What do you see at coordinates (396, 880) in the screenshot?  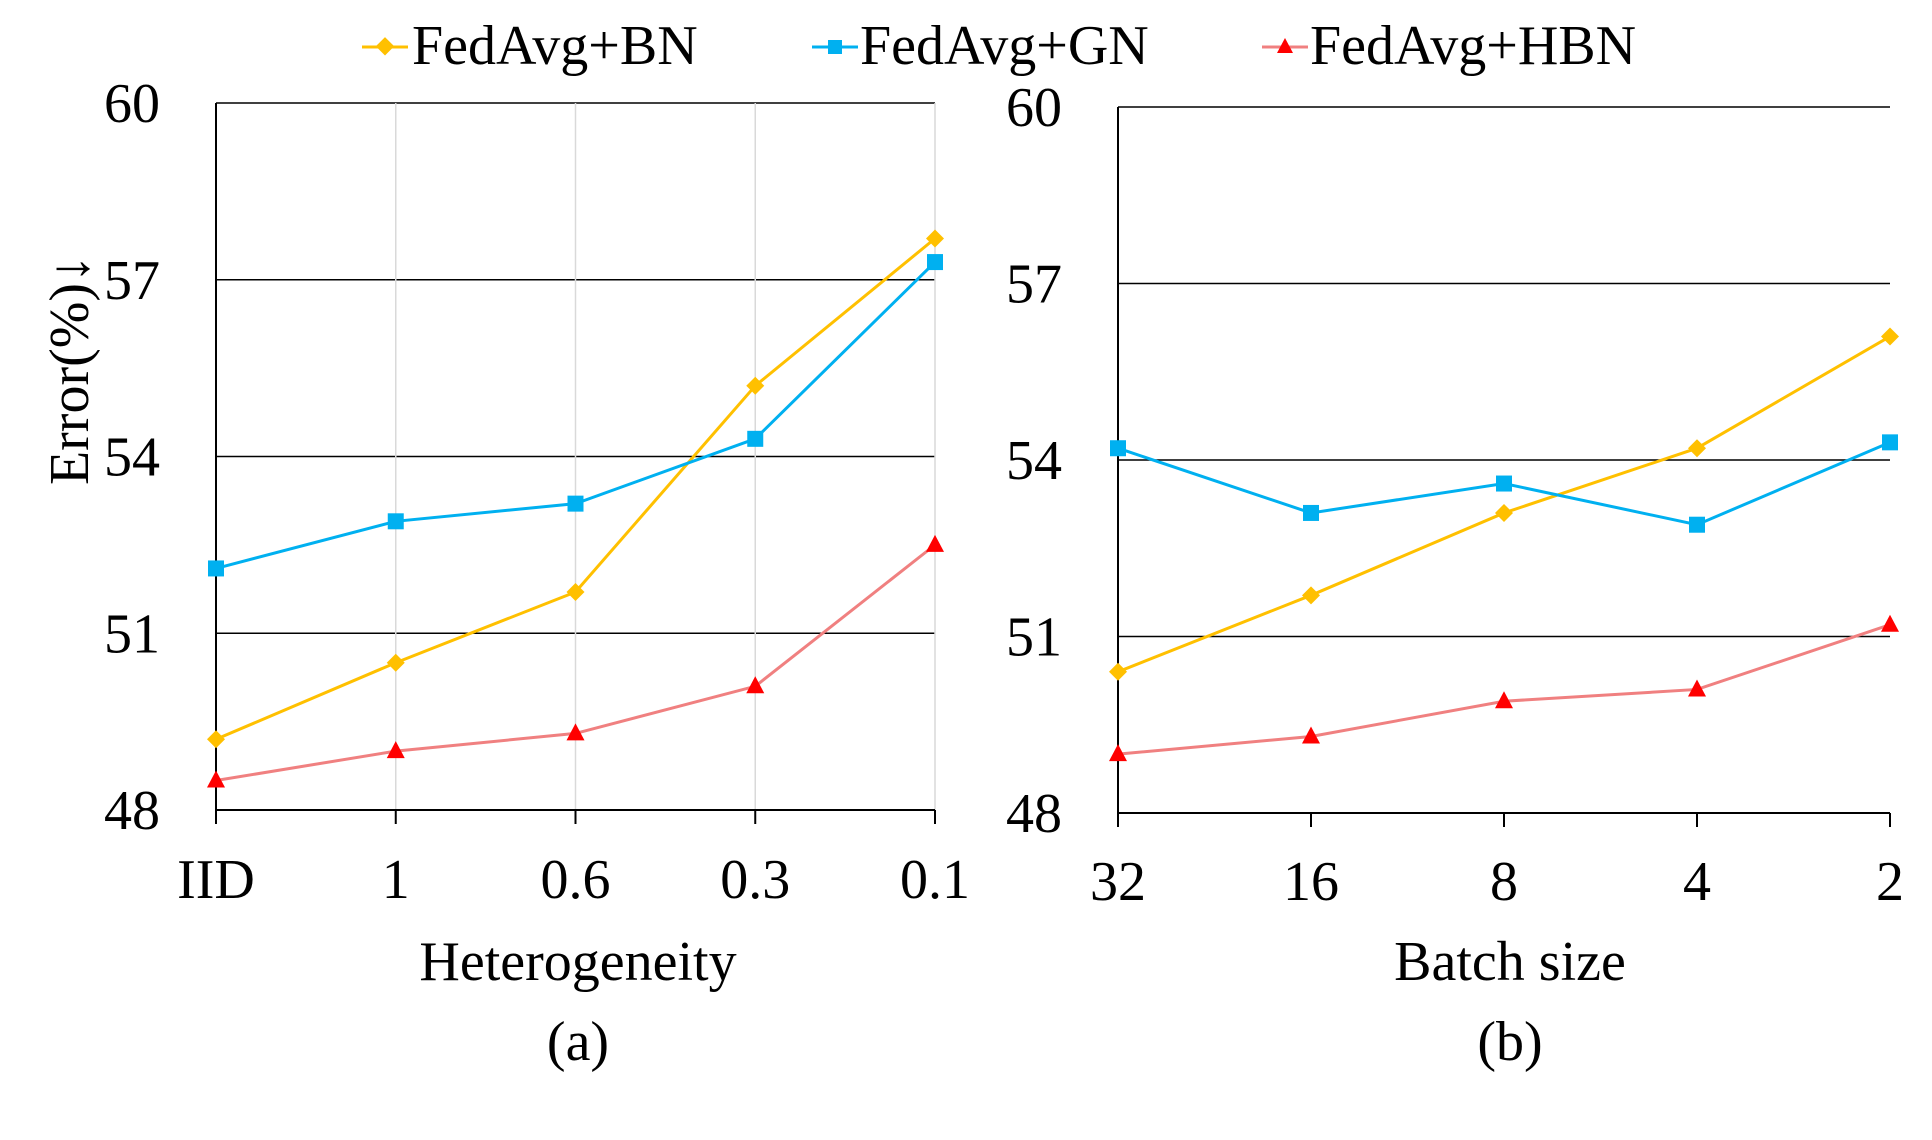 I see `x-tick-label: 1` at bounding box center [396, 880].